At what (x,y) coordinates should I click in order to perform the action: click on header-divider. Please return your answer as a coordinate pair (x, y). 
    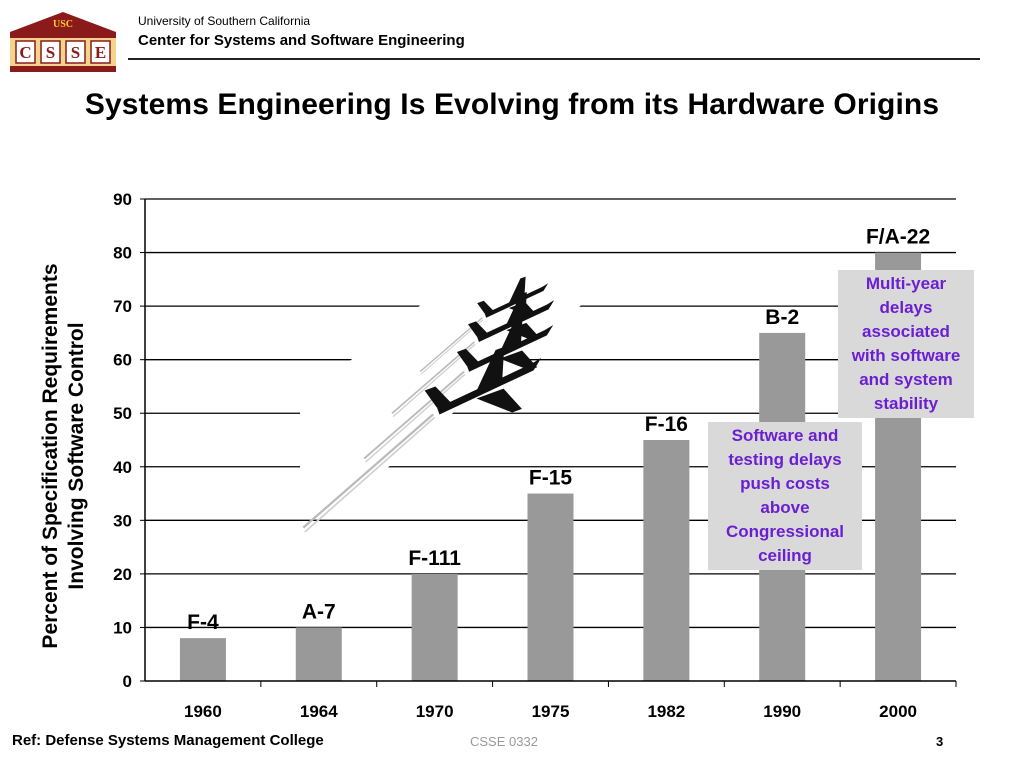
    Looking at the image, I should click on (554, 59).